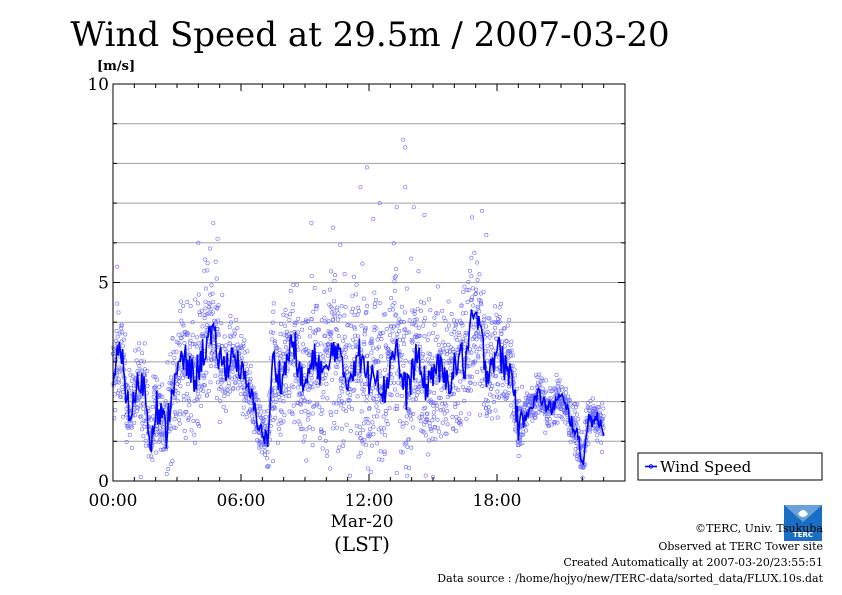 The image size is (842, 595). I want to click on logo-text: TERC, so click(803, 535).